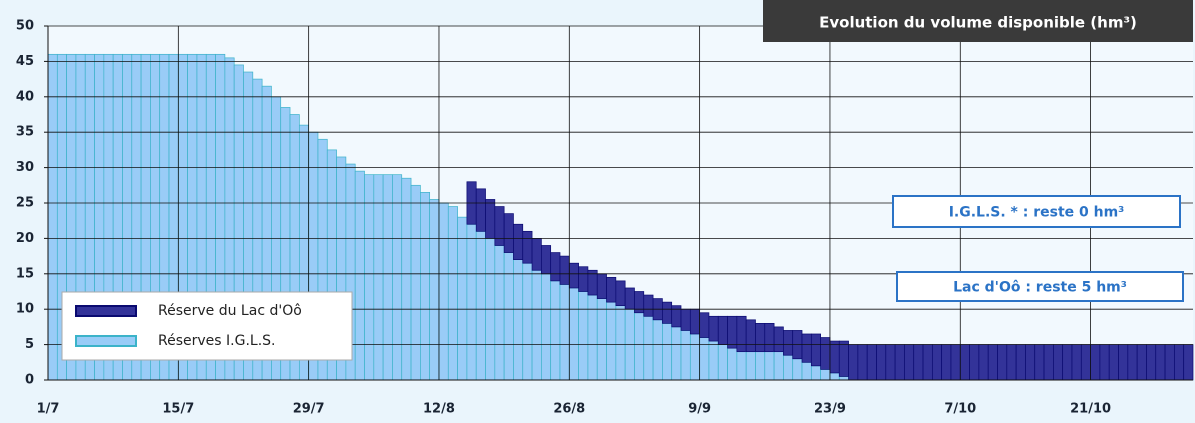 This screenshot has height=423, width=1195. What do you see at coordinates (1090, 409) in the screenshot?
I see `x-tick-label: 21/10` at bounding box center [1090, 409].